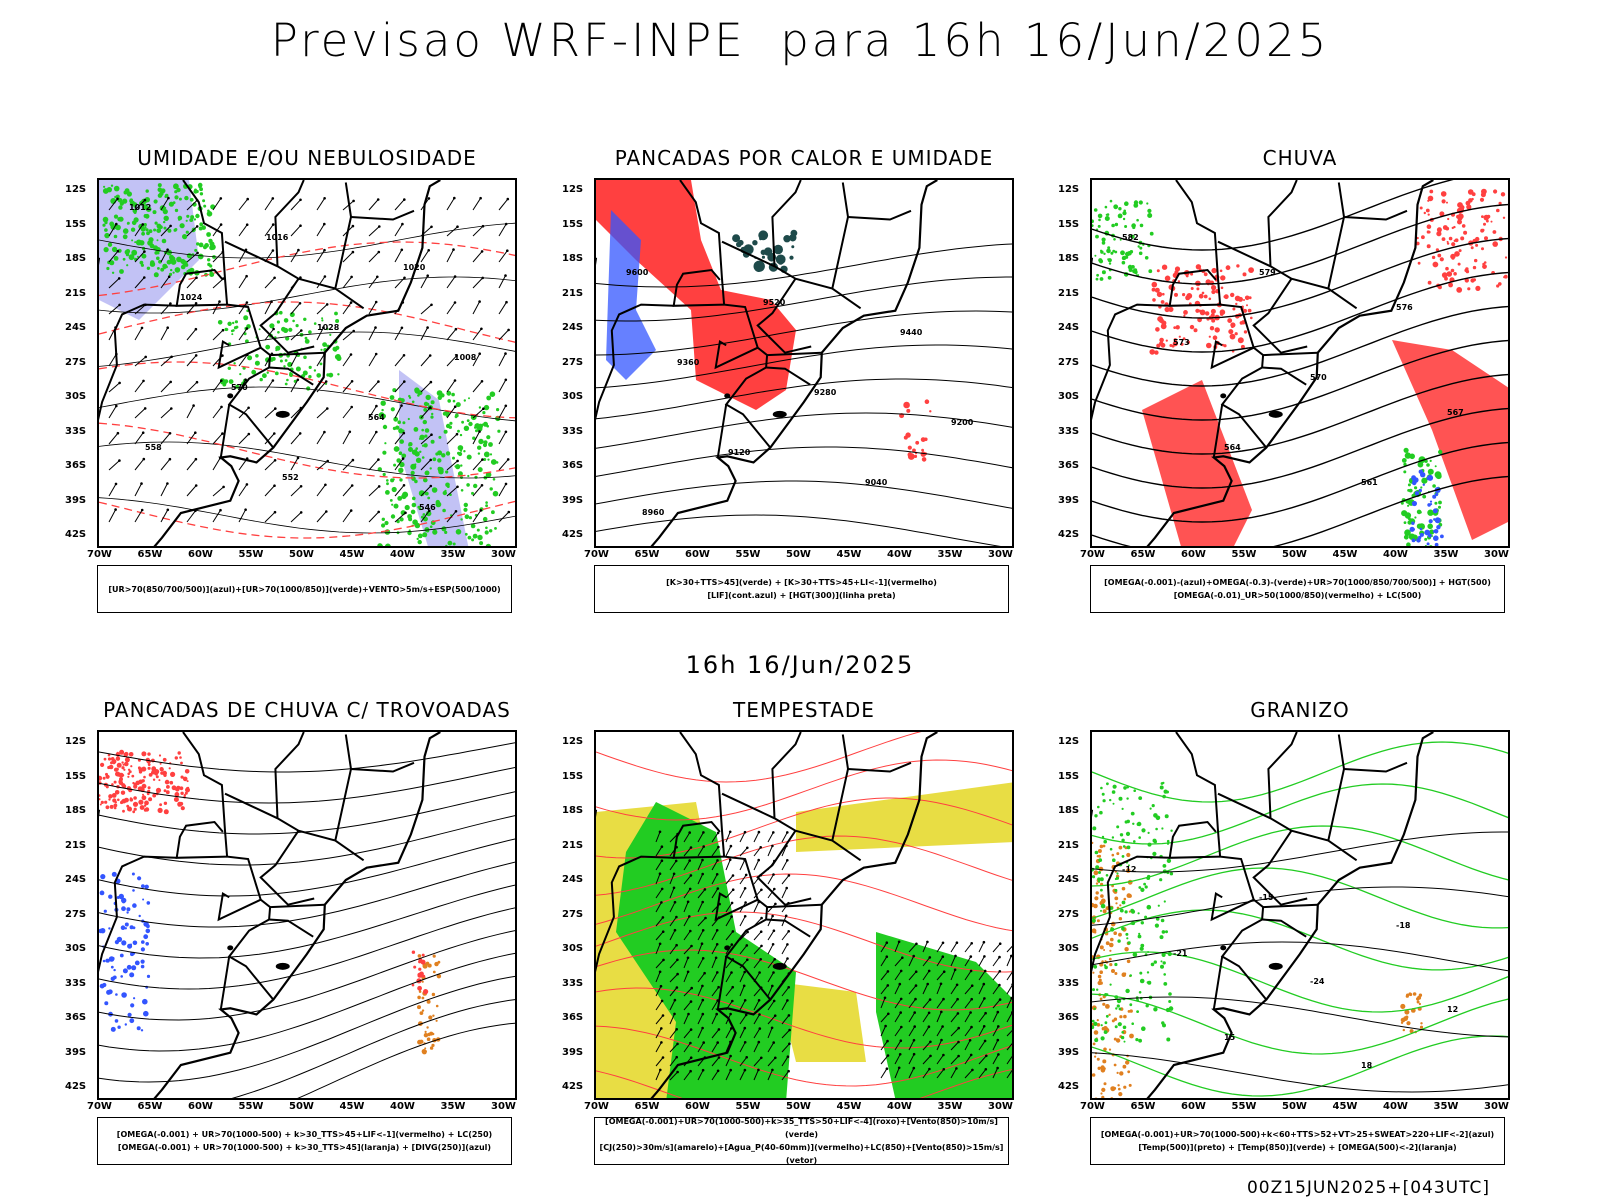 The width and height of the screenshot is (1600, 1200). What do you see at coordinates (1069, 534) in the screenshot?
I see `lat-tick-label: 42S` at bounding box center [1069, 534].